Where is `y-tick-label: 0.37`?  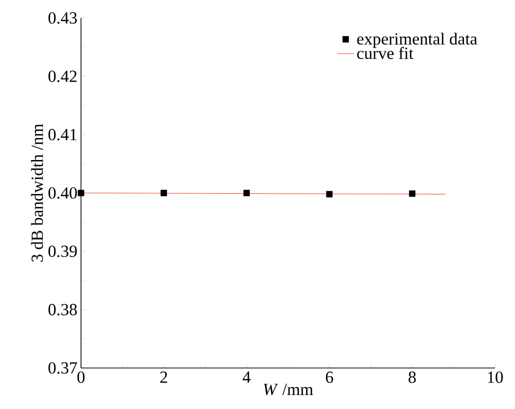
y-tick-label: 0.37 is located at coordinates (62, 368).